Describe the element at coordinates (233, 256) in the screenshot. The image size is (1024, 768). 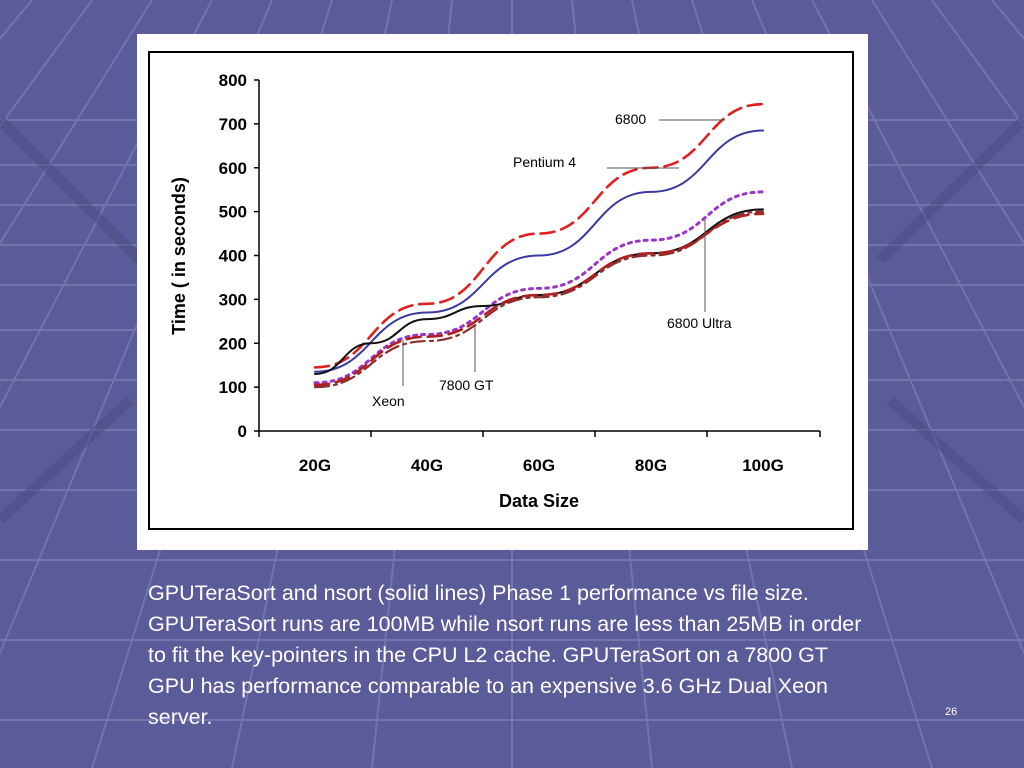
I see `y-tick-label: 400` at that location.